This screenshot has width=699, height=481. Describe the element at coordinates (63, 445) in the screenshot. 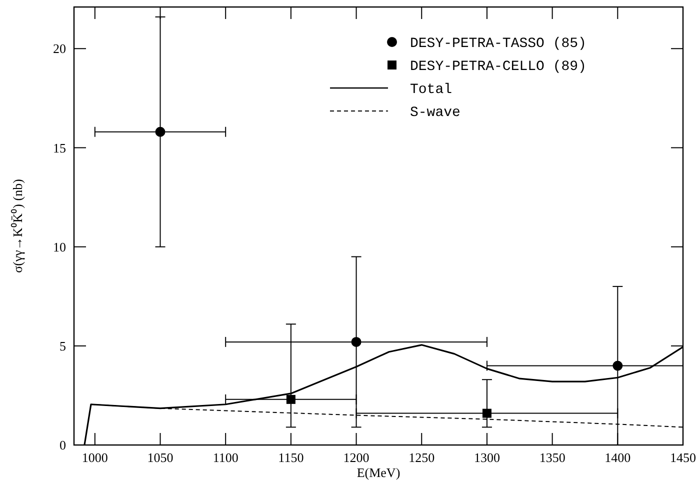

I see `y-tick-label: 0` at that location.